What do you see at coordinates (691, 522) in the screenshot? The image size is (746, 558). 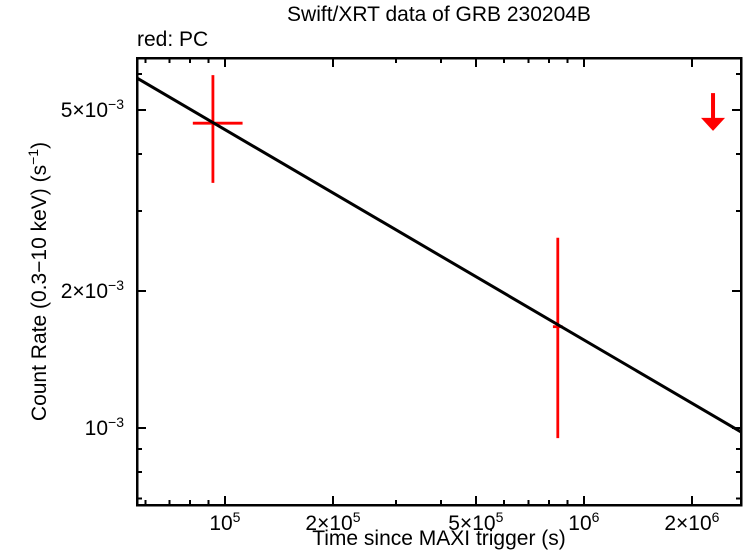 I see `x-tick-label: 2×10⁶` at bounding box center [691, 522].